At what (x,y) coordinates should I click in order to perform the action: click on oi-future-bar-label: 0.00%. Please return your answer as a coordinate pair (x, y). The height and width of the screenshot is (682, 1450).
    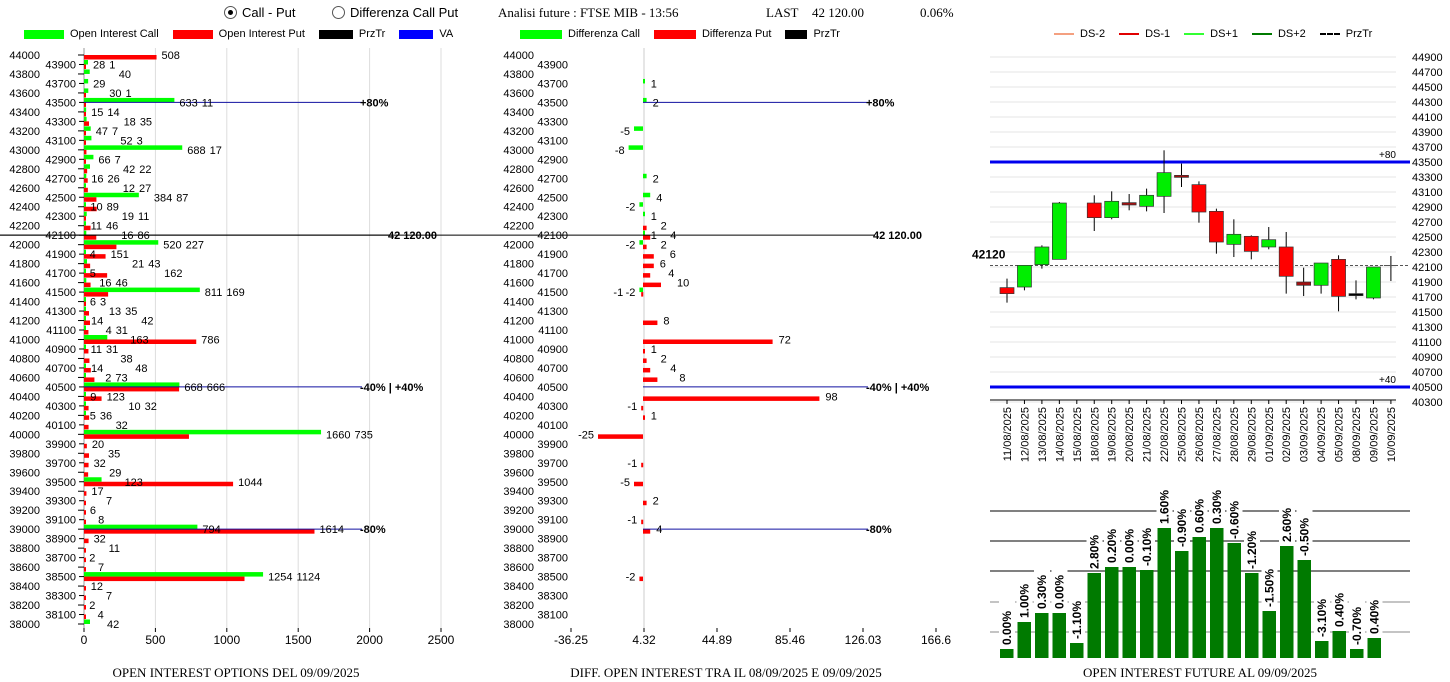
    Looking at the image, I should click on (1130, 546).